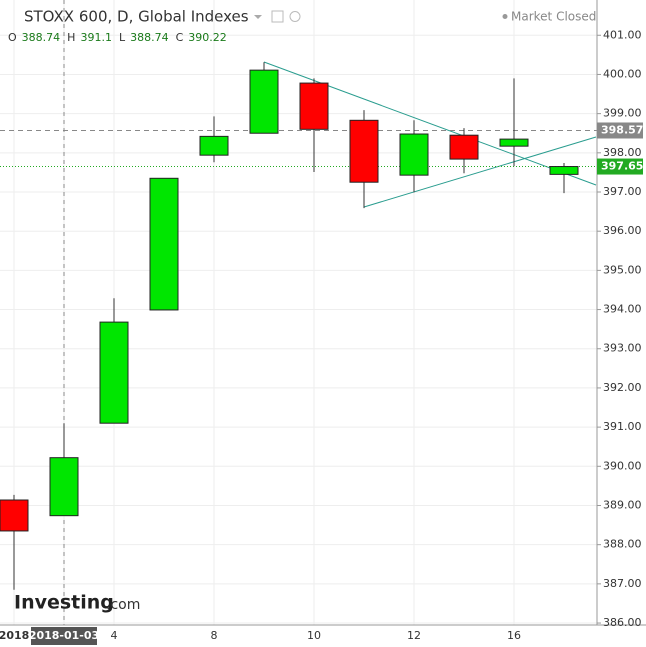  I want to click on x-tick-label: 16, so click(514, 635).